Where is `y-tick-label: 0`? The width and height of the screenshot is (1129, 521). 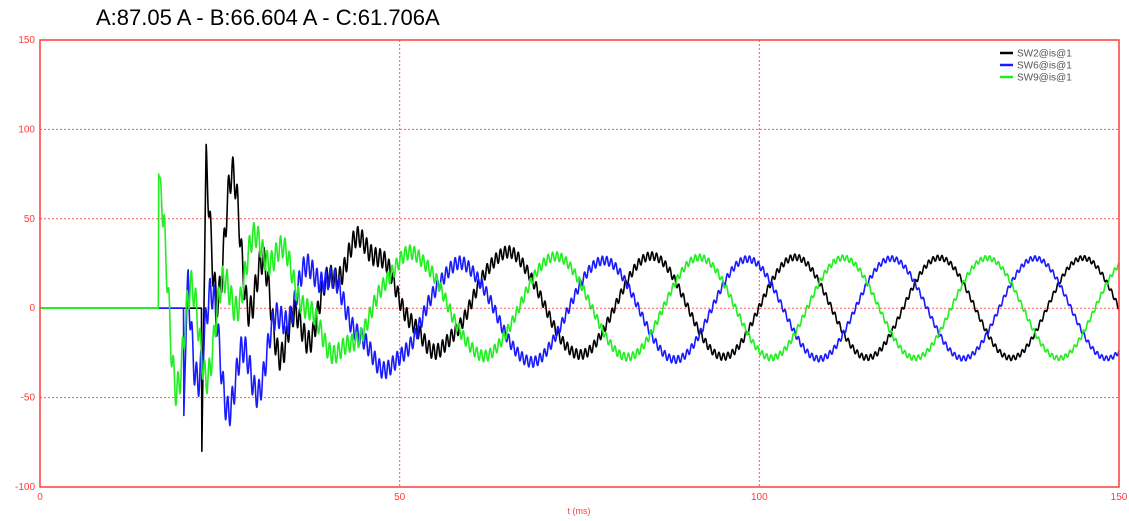
y-tick-label: 0 is located at coordinates (32, 308).